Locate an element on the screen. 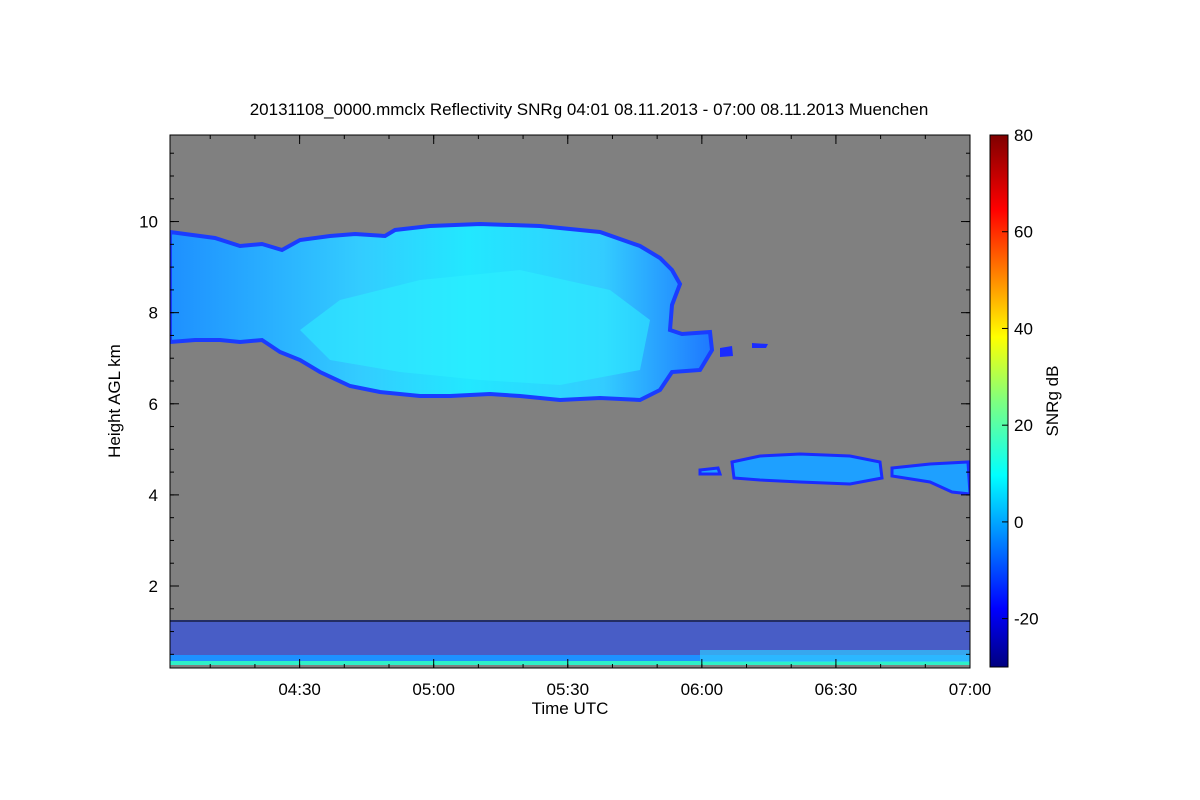 The image size is (1200, 800). colorbar: -20 0 20 40 60 80 SNRg dB is located at coordinates (1025, 397).